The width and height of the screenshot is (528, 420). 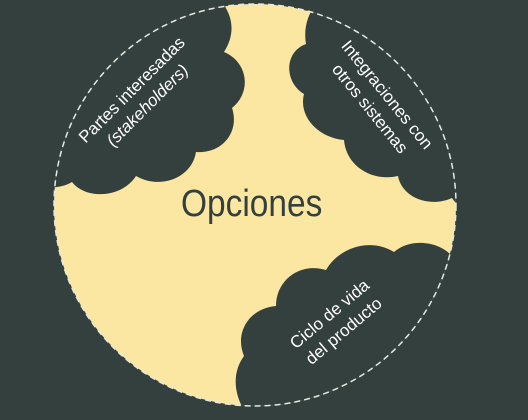 I want to click on center-label: Opciones, so click(x=251, y=203).